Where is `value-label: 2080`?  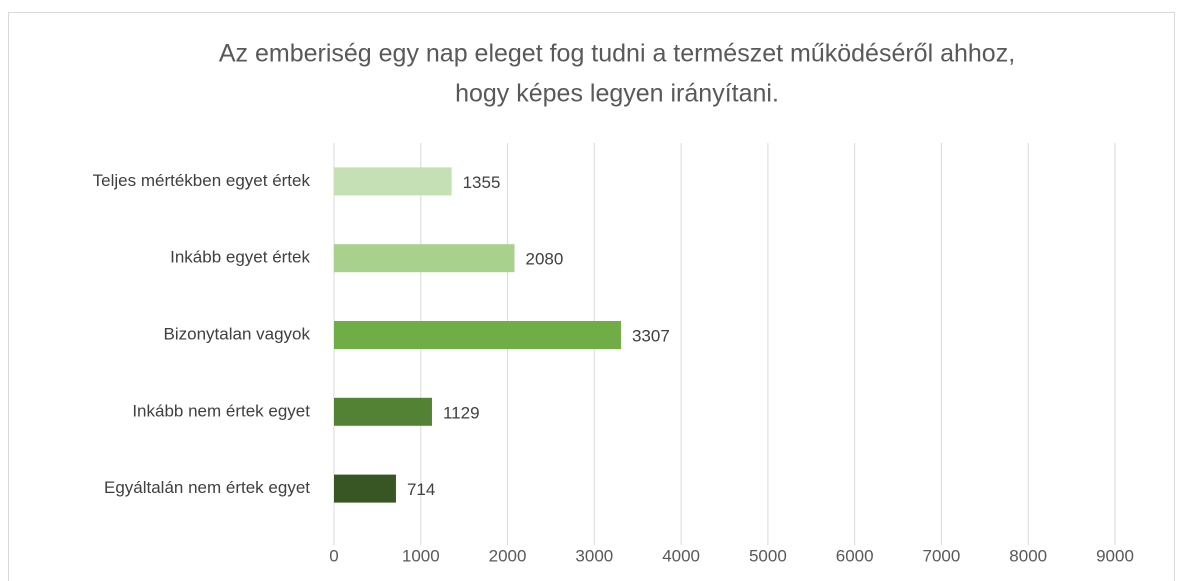 value-label: 2080 is located at coordinates (544, 259).